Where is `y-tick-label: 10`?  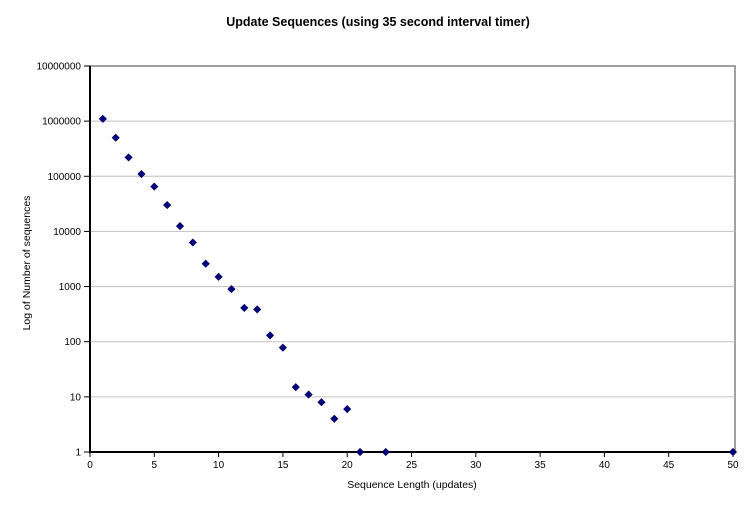 y-tick-label: 10 is located at coordinates (76, 397).